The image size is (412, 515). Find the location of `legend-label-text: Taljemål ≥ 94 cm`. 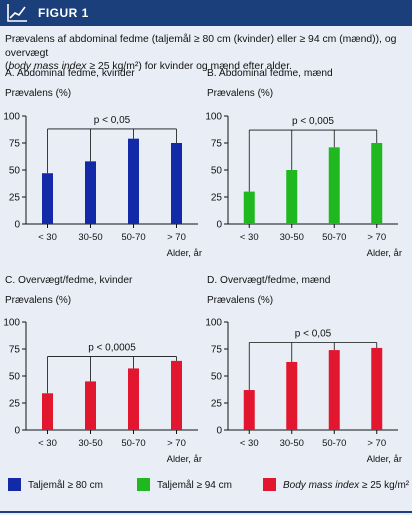

legend-label-text: Taljemål ≥ 94 cm is located at coordinates (194, 485).